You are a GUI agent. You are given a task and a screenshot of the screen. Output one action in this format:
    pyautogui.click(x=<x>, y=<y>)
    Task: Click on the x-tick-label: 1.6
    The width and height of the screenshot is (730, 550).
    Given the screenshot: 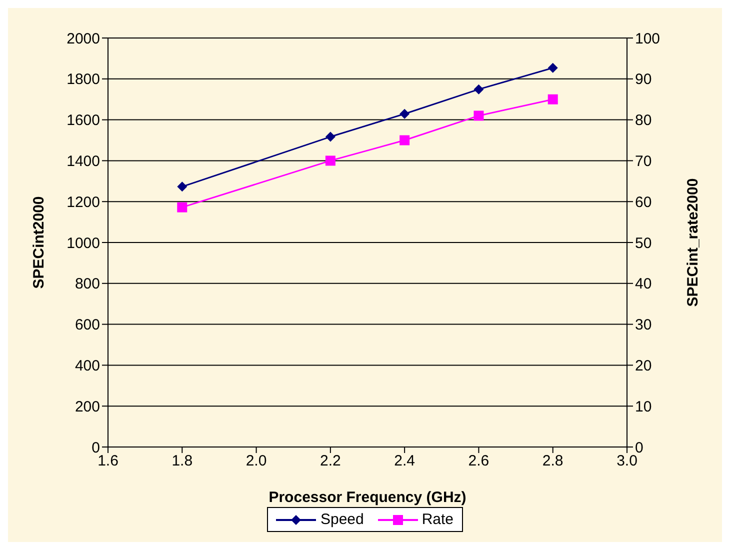 What is the action you would take?
    pyautogui.click(x=108, y=461)
    